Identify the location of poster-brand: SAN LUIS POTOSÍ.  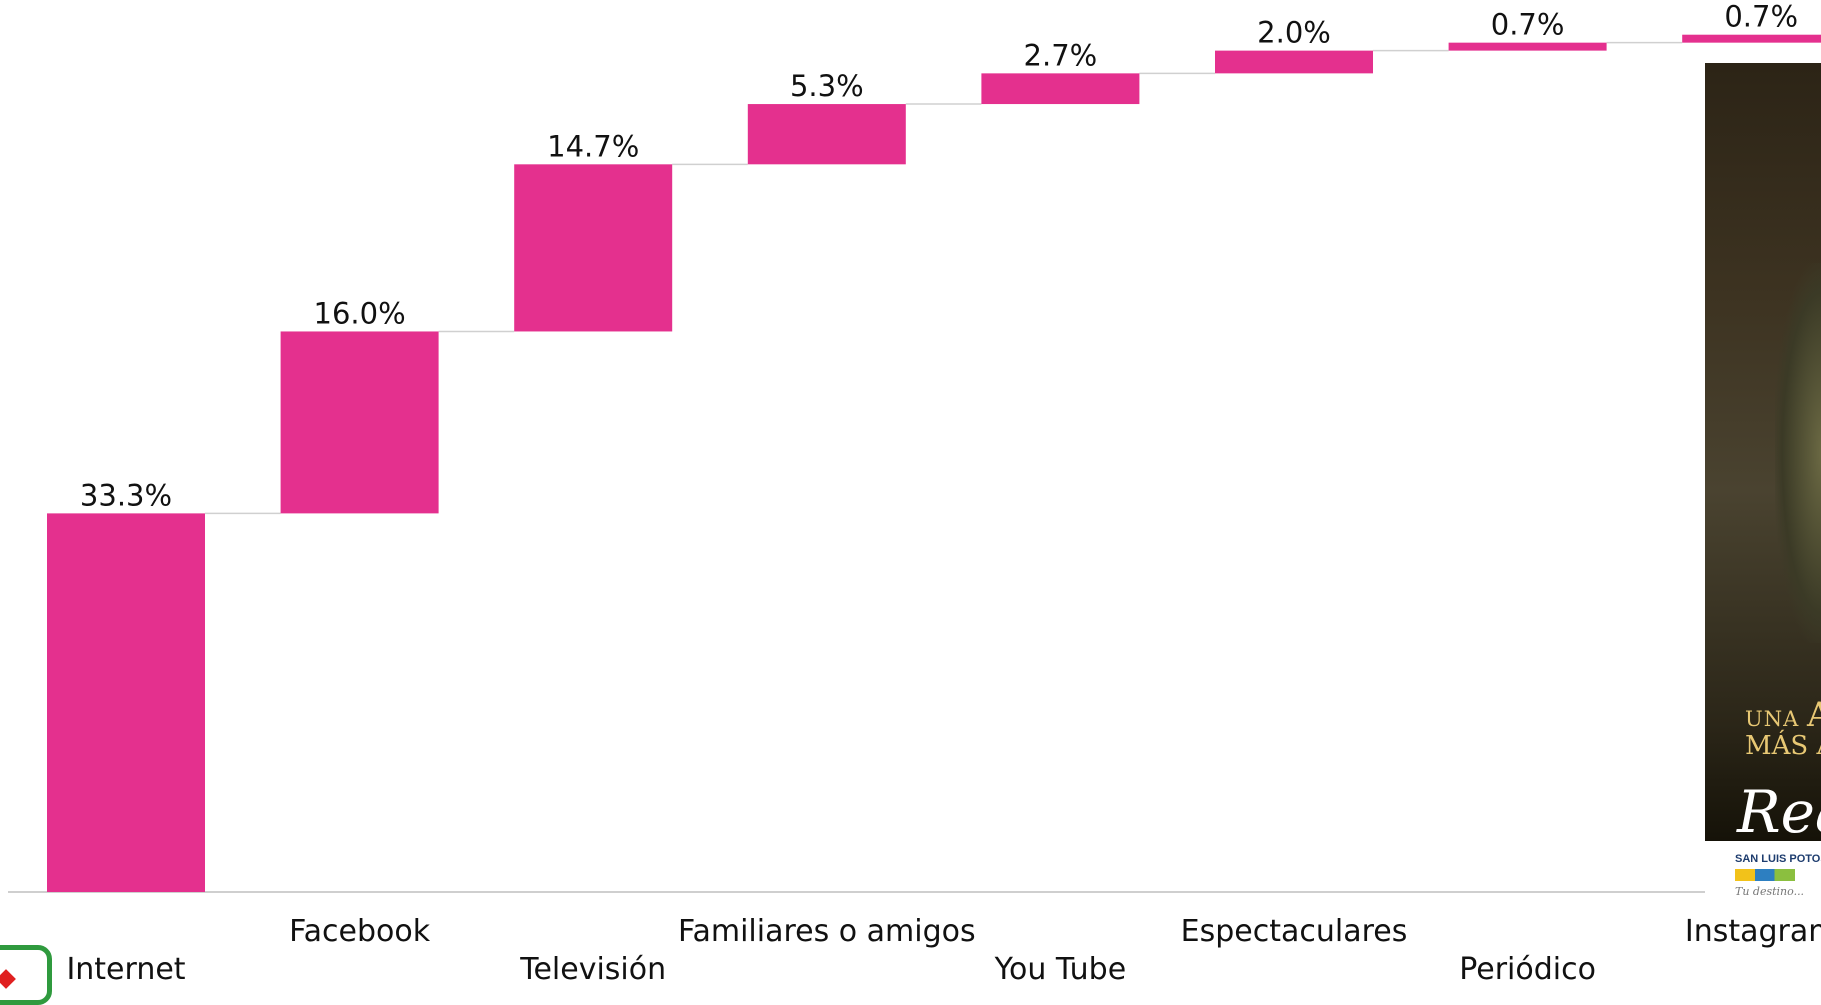
(1778, 859).